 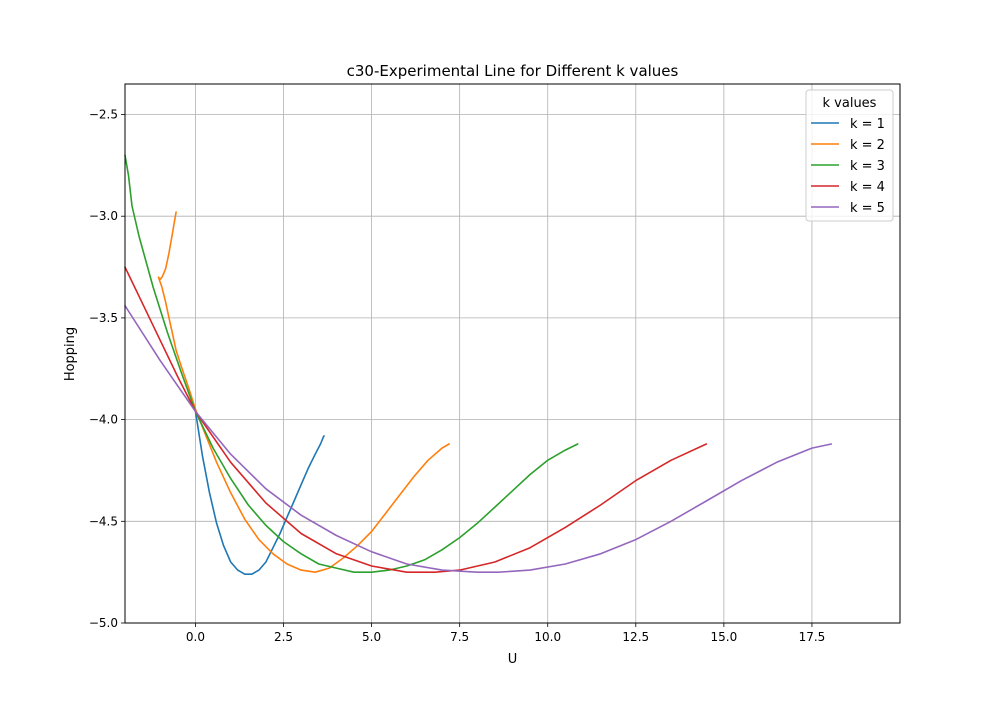 I want to click on legend: k values k = 1 k = 2 k = 3 k = 4 k = 5, so click(x=849, y=155).